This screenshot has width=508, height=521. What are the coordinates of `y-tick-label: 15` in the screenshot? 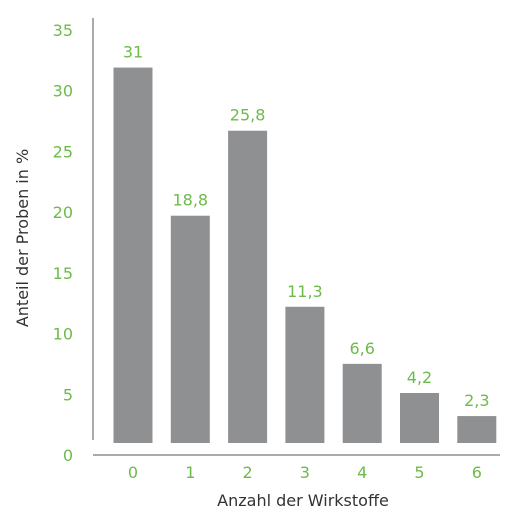 It's located at (63, 273).